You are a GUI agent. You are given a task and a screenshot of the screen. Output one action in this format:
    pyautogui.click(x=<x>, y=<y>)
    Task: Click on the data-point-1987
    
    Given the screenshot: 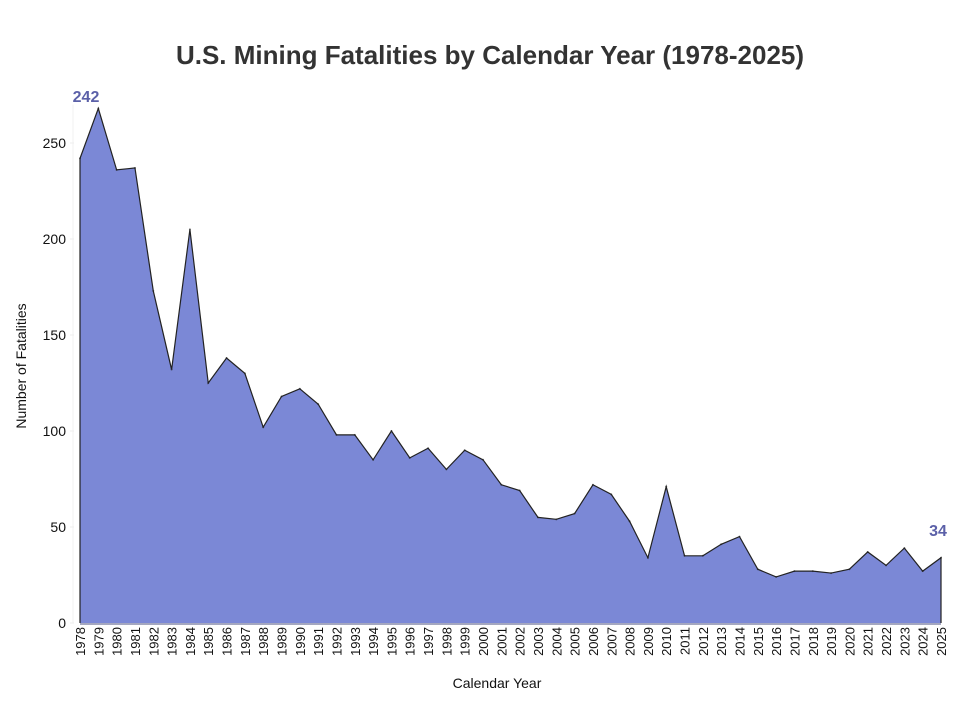 What is the action you would take?
    pyautogui.click(x=244, y=373)
    